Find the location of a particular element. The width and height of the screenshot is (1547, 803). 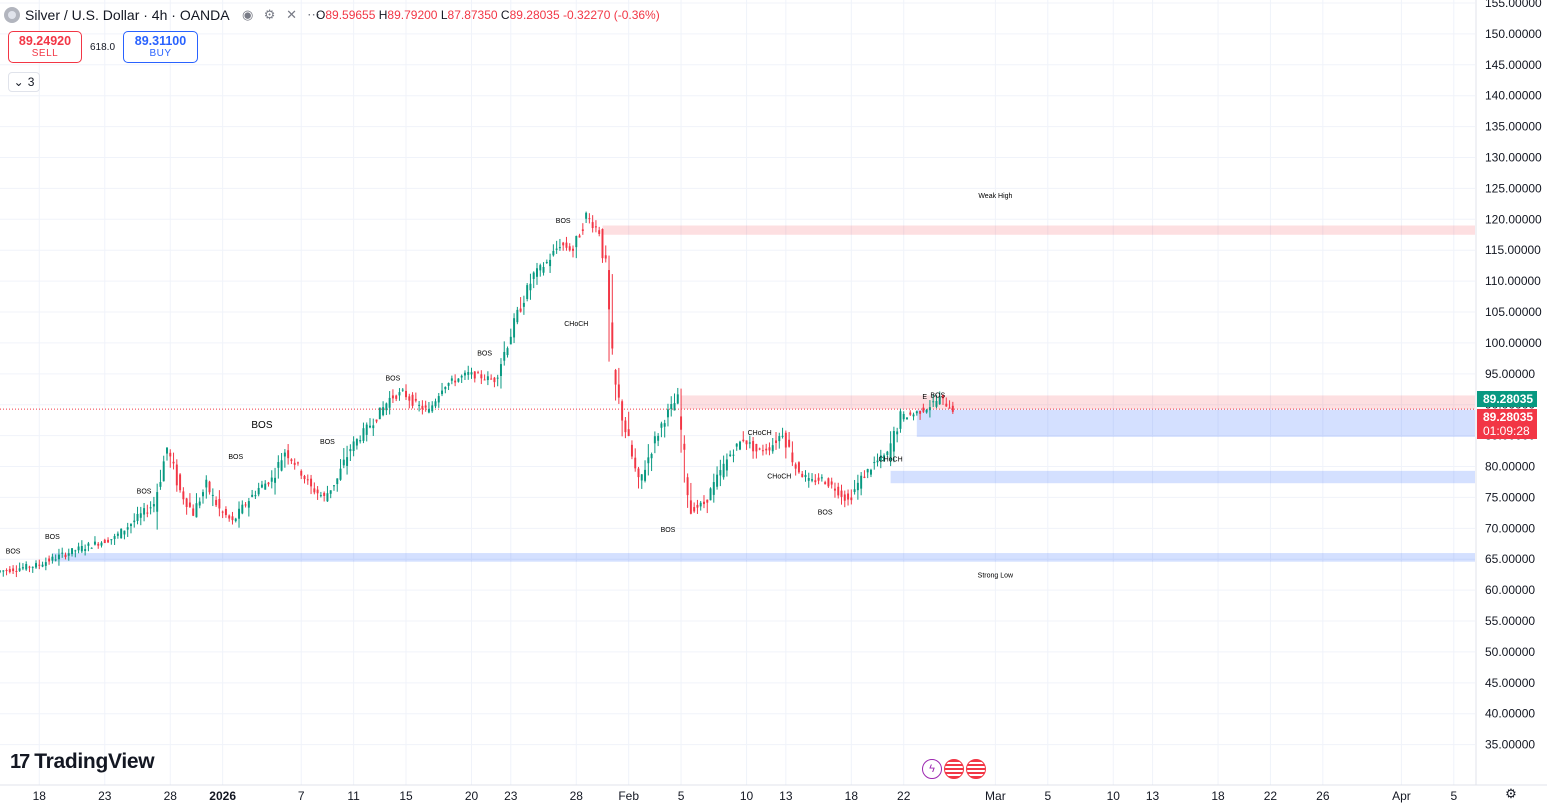

buy-button: 89.31100 BUY is located at coordinates (160, 47).